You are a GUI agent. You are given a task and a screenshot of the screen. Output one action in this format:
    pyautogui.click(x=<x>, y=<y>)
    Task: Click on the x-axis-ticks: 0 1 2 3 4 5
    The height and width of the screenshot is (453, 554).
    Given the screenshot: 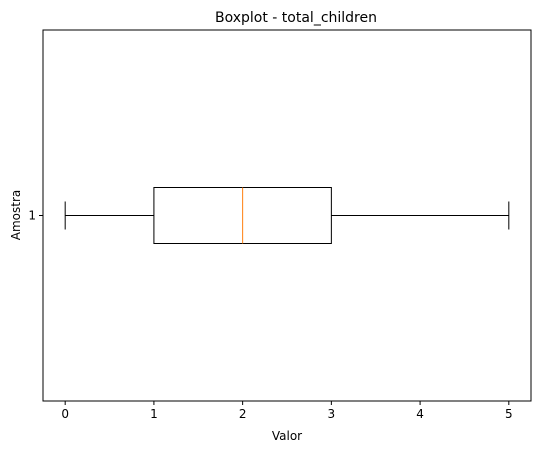 What is the action you would take?
    pyautogui.click(x=287, y=411)
    